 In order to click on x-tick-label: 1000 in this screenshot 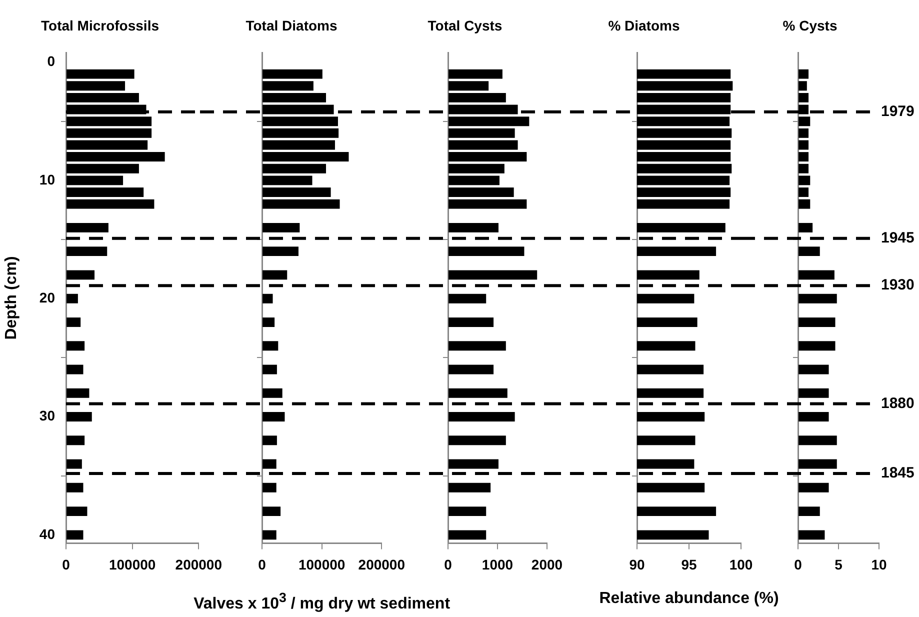, I will do `click(498, 564)`.